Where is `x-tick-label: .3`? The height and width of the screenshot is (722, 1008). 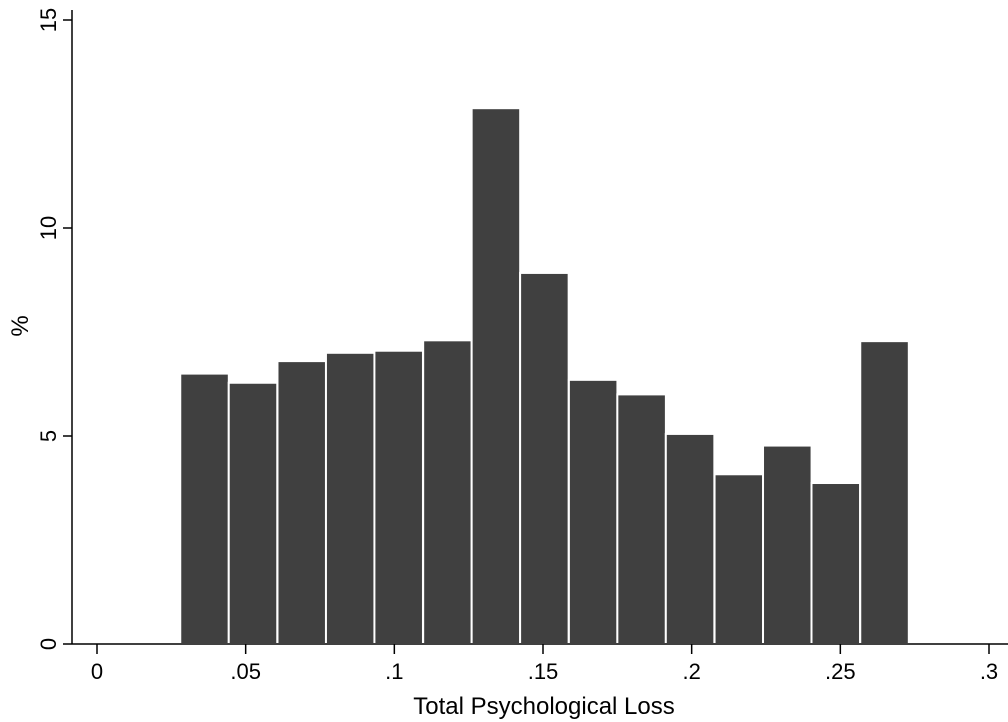
x-tick-label: .3 is located at coordinates (989, 671).